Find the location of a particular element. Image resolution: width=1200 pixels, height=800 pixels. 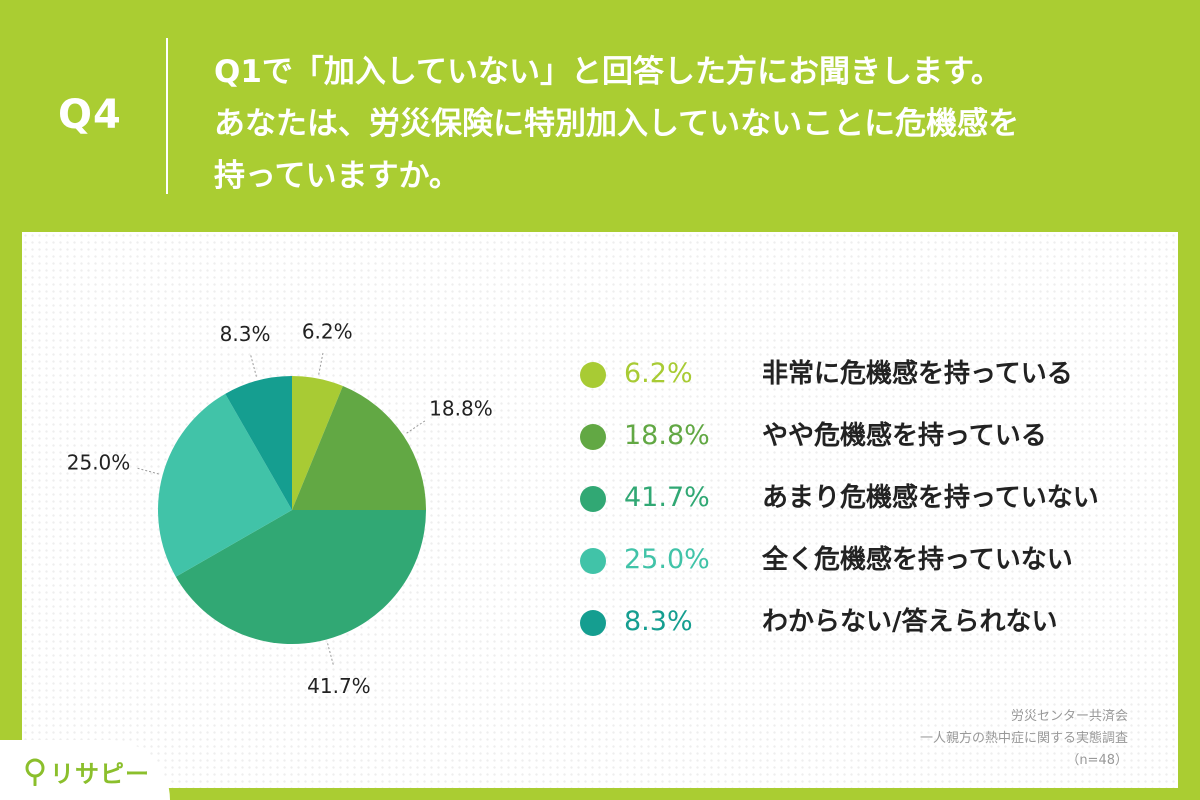

legend-percent: 8.3% is located at coordinates (658, 622).